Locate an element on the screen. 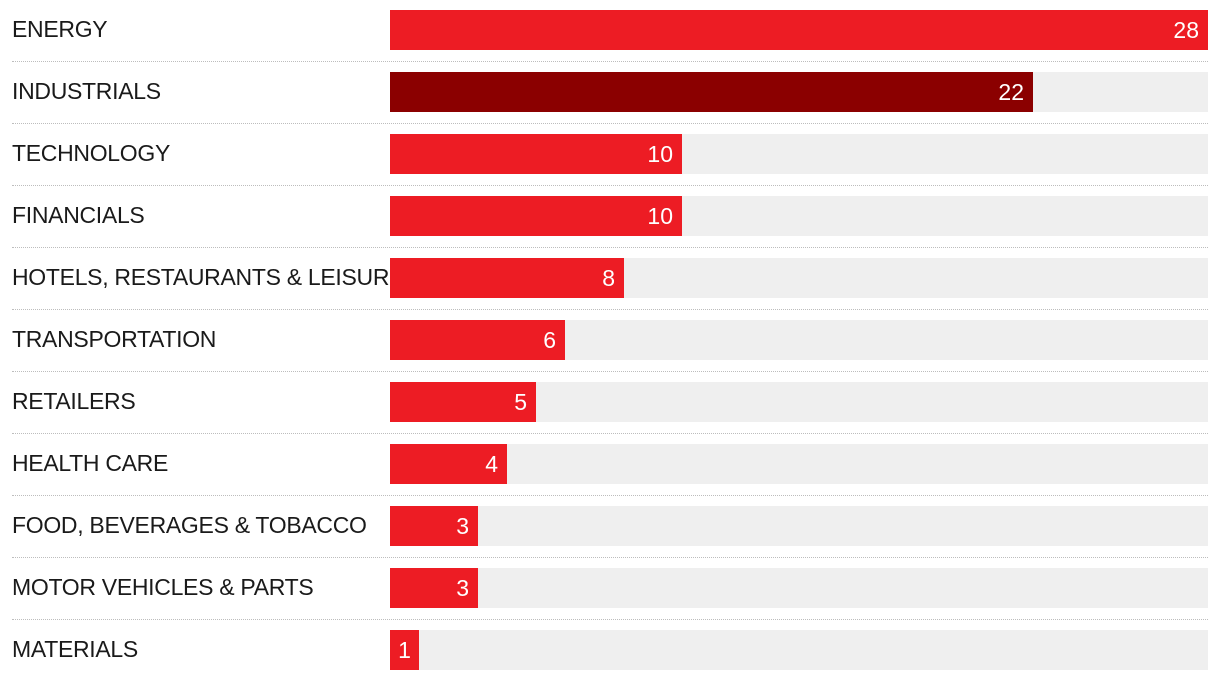  bar-value-label: 1 is located at coordinates (404, 650).